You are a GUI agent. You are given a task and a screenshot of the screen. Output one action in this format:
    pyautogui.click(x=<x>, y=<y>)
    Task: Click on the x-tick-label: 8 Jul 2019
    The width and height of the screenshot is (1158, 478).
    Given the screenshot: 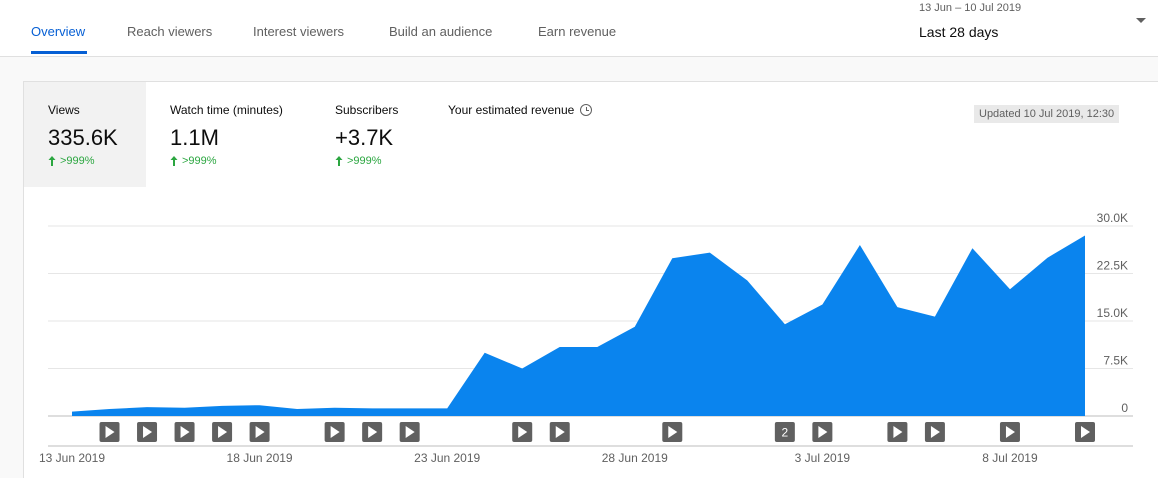 What is the action you would take?
    pyautogui.click(x=1010, y=458)
    